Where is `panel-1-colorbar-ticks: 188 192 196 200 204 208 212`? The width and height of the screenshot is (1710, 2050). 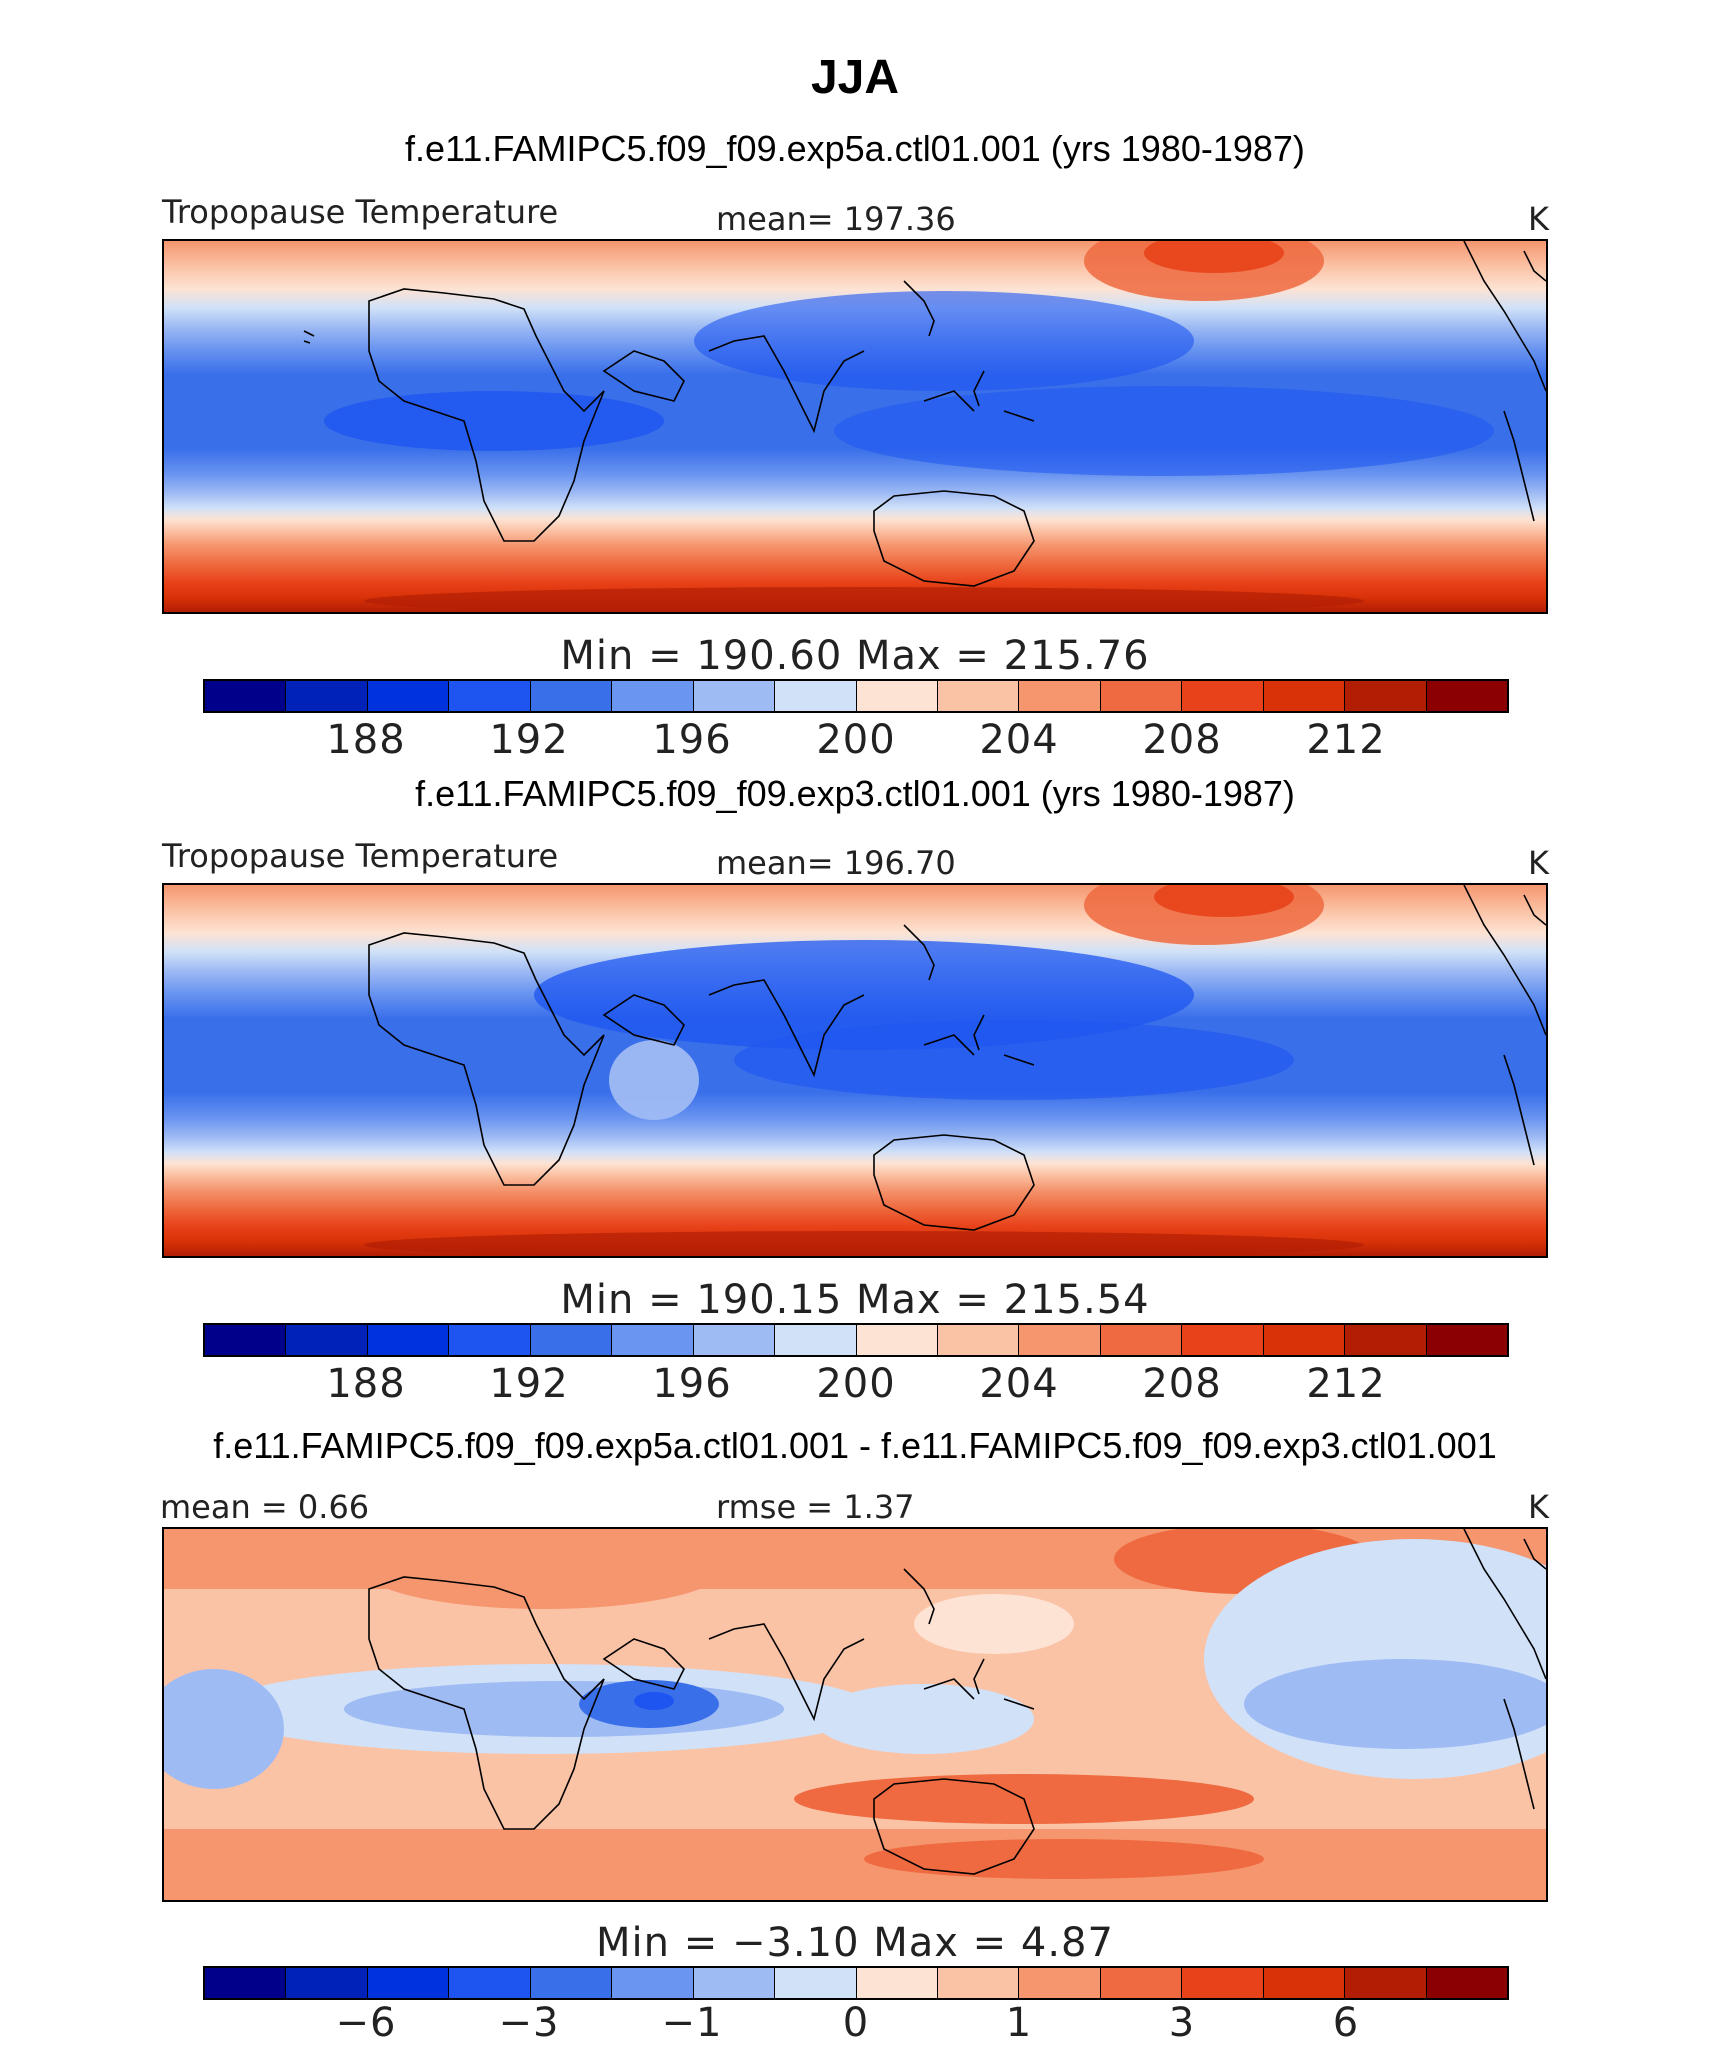
panel-1-colorbar-ticks: 188 192 196 200 204 208 212 is located at coordinates (855, 742).